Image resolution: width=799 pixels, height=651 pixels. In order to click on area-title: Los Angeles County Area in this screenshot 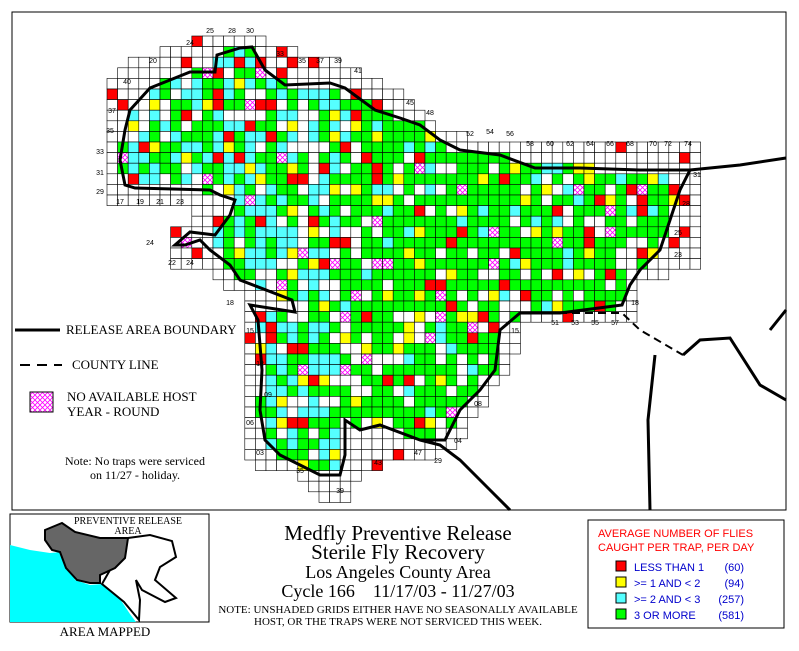, I will do `click(397, 572)`.